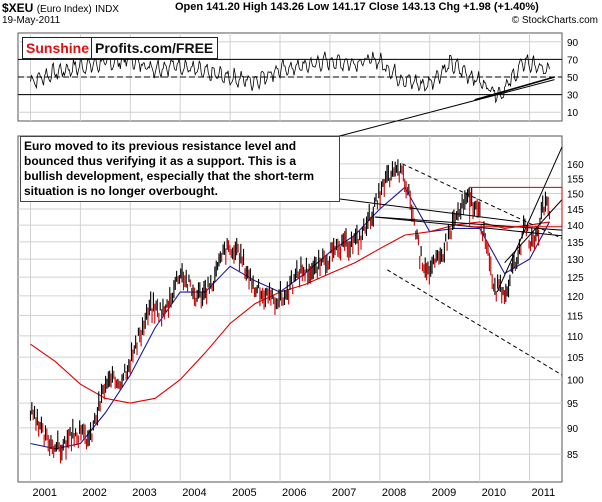 The width and height of the screenshot is (602, 502). What do you see at coordinates (444, 493) in the screenshot?
I see `x-tick-label: 2009` at bounding box center [444, 493].